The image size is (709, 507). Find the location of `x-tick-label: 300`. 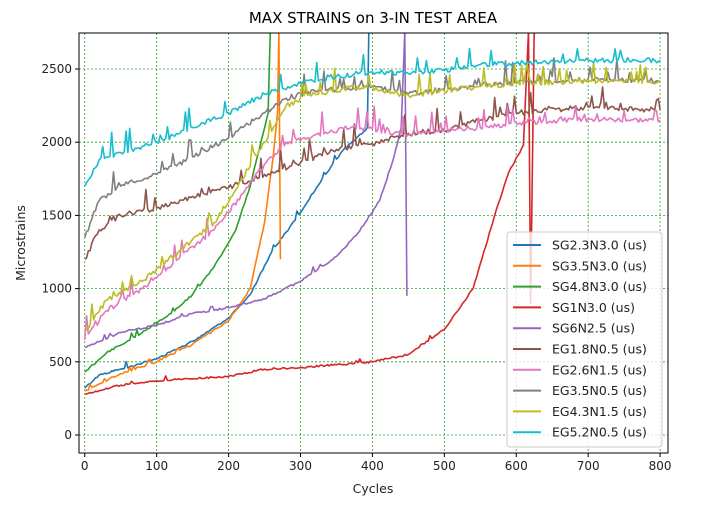

x-tick-label: 300 is located at coordinates (300, 466).